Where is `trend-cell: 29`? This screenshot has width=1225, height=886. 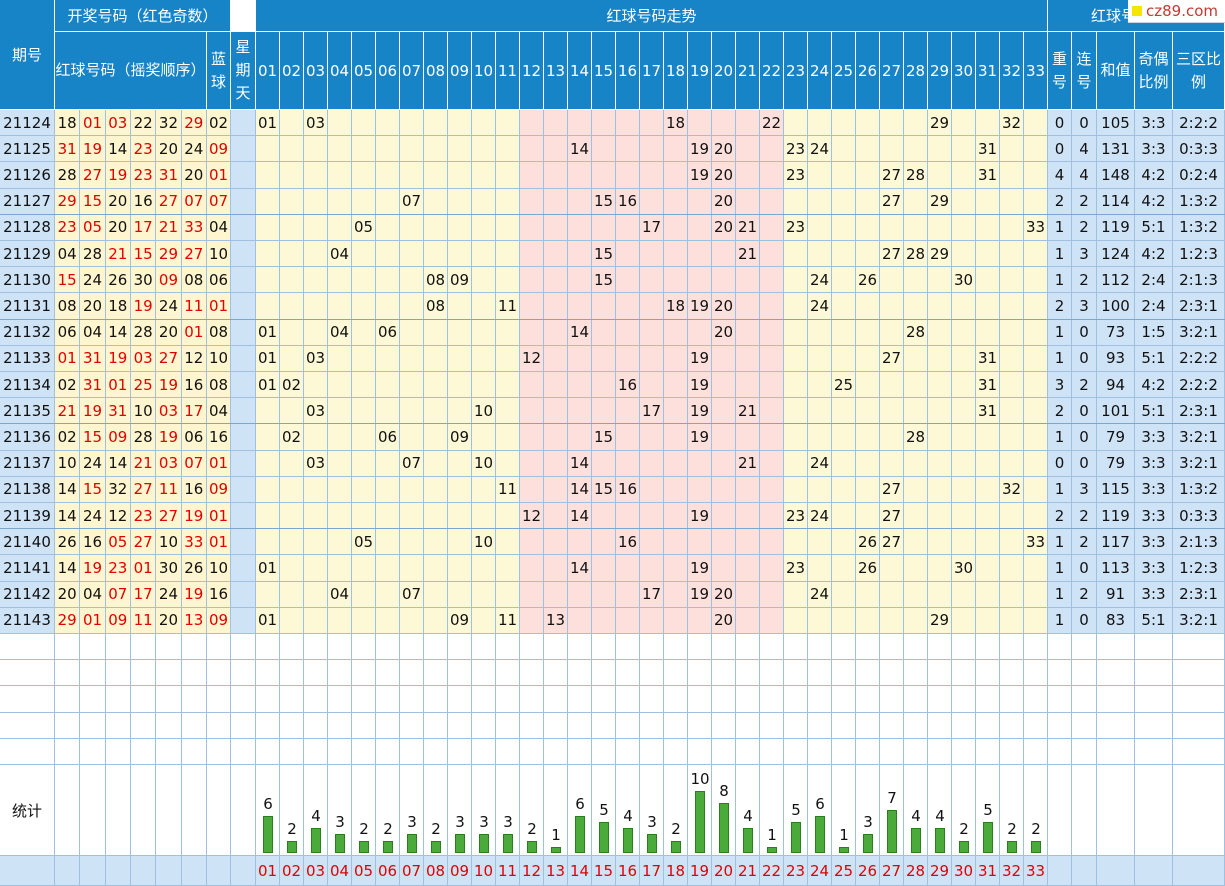
trend-cell: 29 is located at coordinates (940, 254).